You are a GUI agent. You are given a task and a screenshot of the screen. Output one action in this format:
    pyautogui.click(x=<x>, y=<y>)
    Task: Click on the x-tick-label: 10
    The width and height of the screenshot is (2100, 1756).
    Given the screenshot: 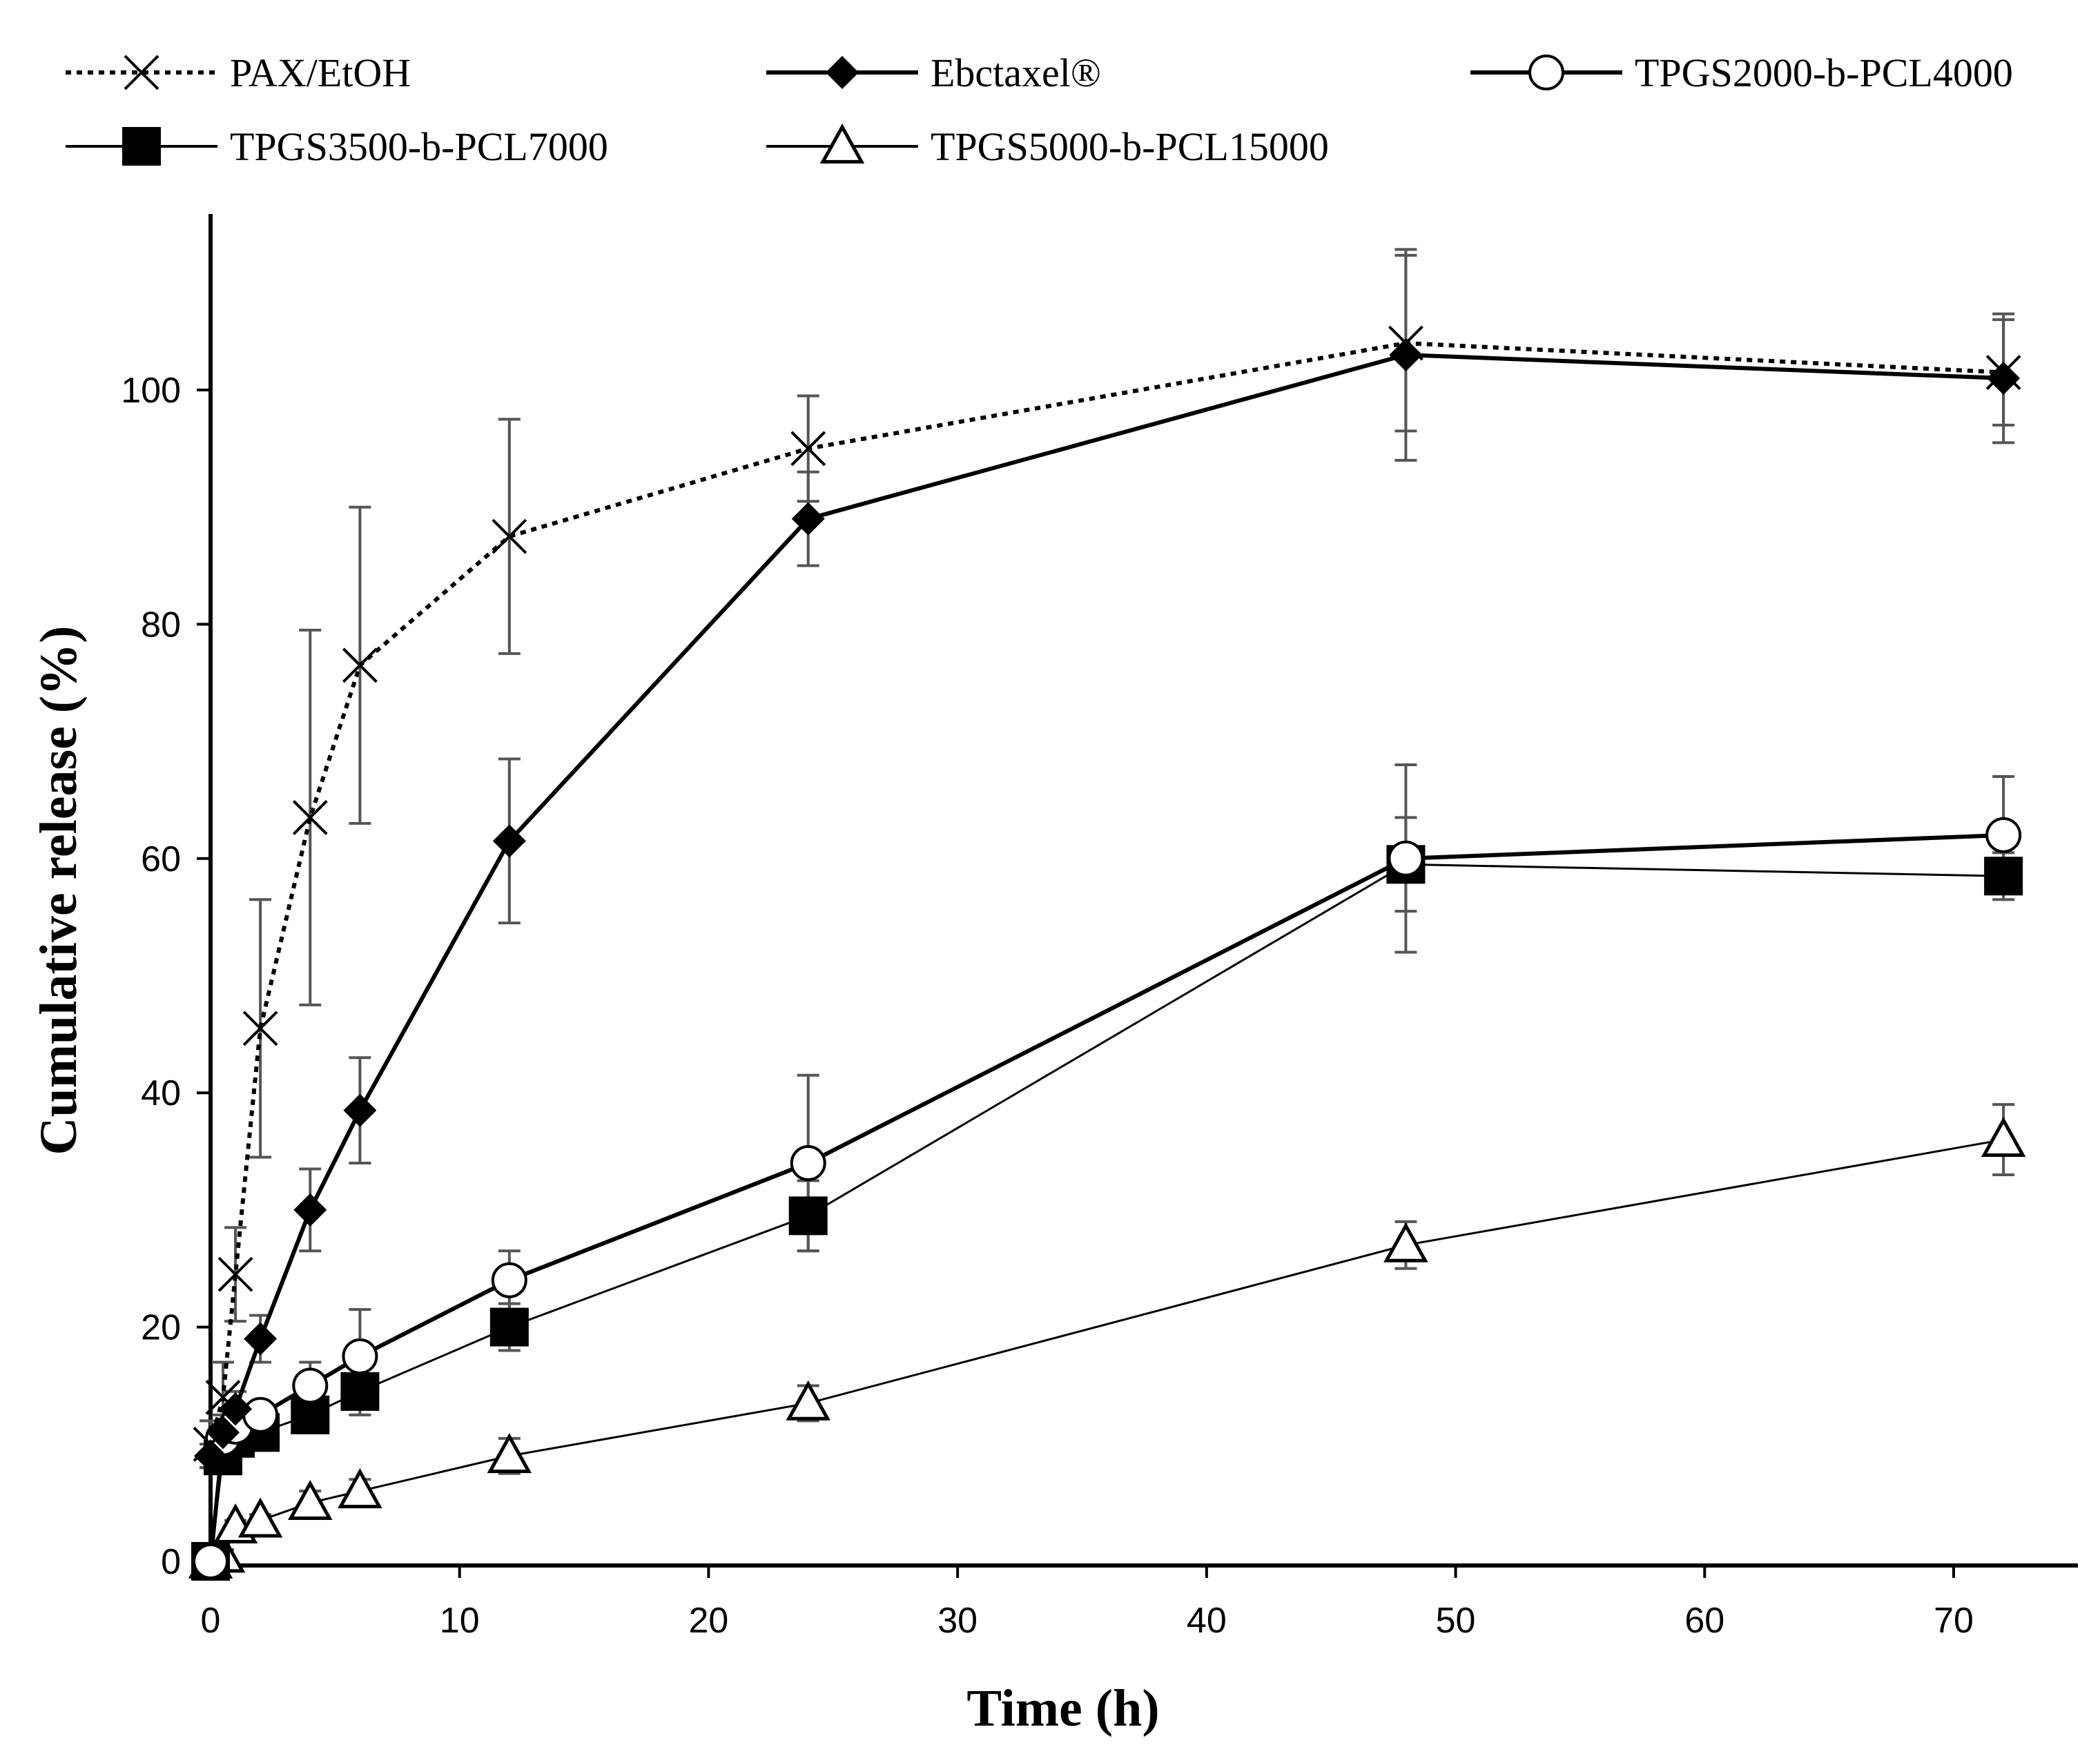 What is the action you would take?
    pyautogui.click(x=460, y=1621)
    